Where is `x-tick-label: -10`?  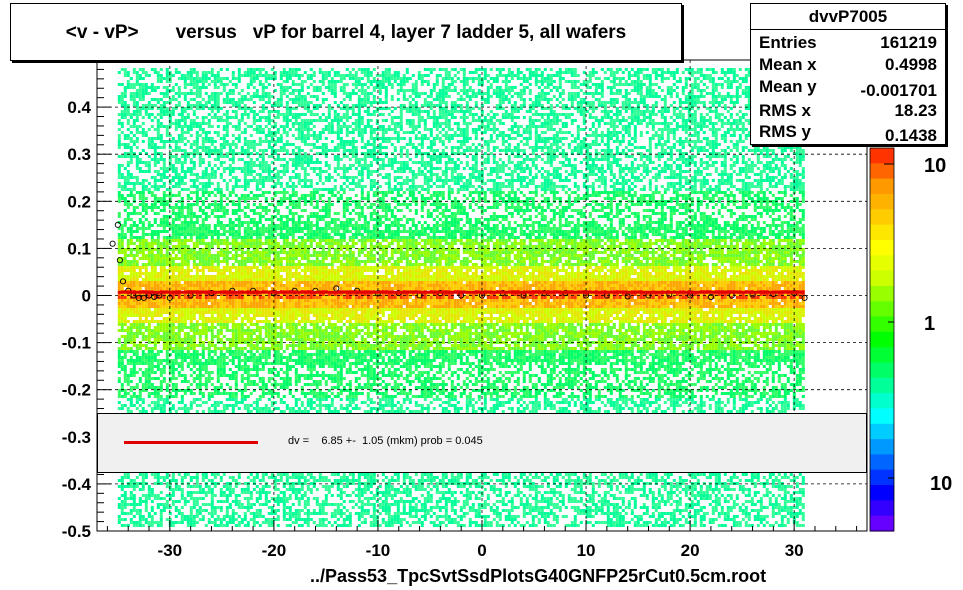
x-tick-label: -10 is located at coordinates (378, 550).